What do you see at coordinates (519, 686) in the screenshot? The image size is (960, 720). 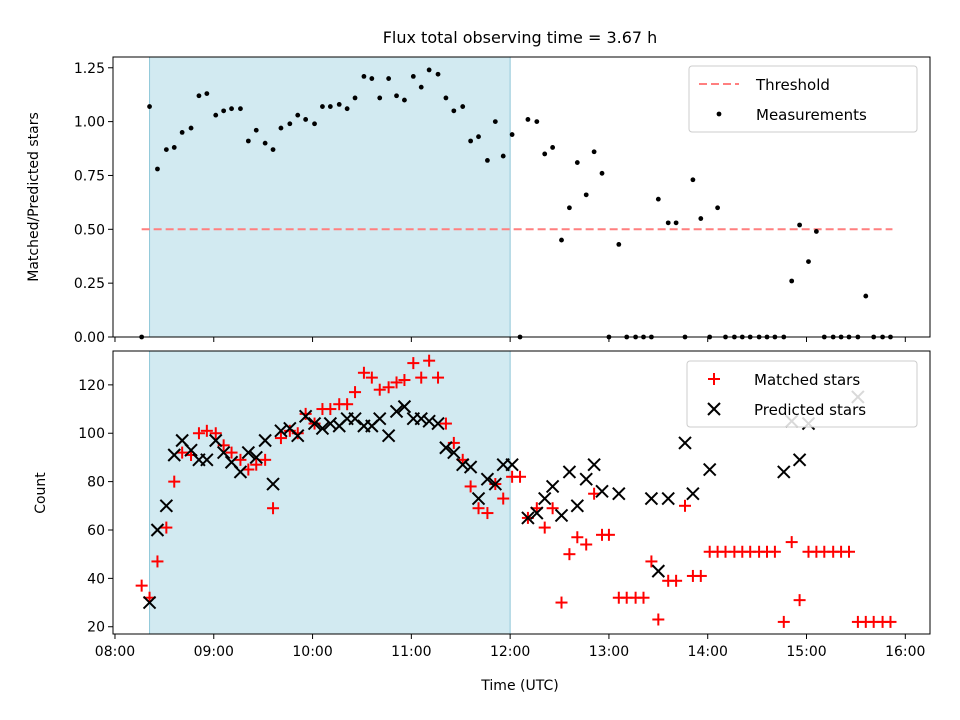 I see `x-axis-label: Time (UTC)` at bounding box center [519, 686].